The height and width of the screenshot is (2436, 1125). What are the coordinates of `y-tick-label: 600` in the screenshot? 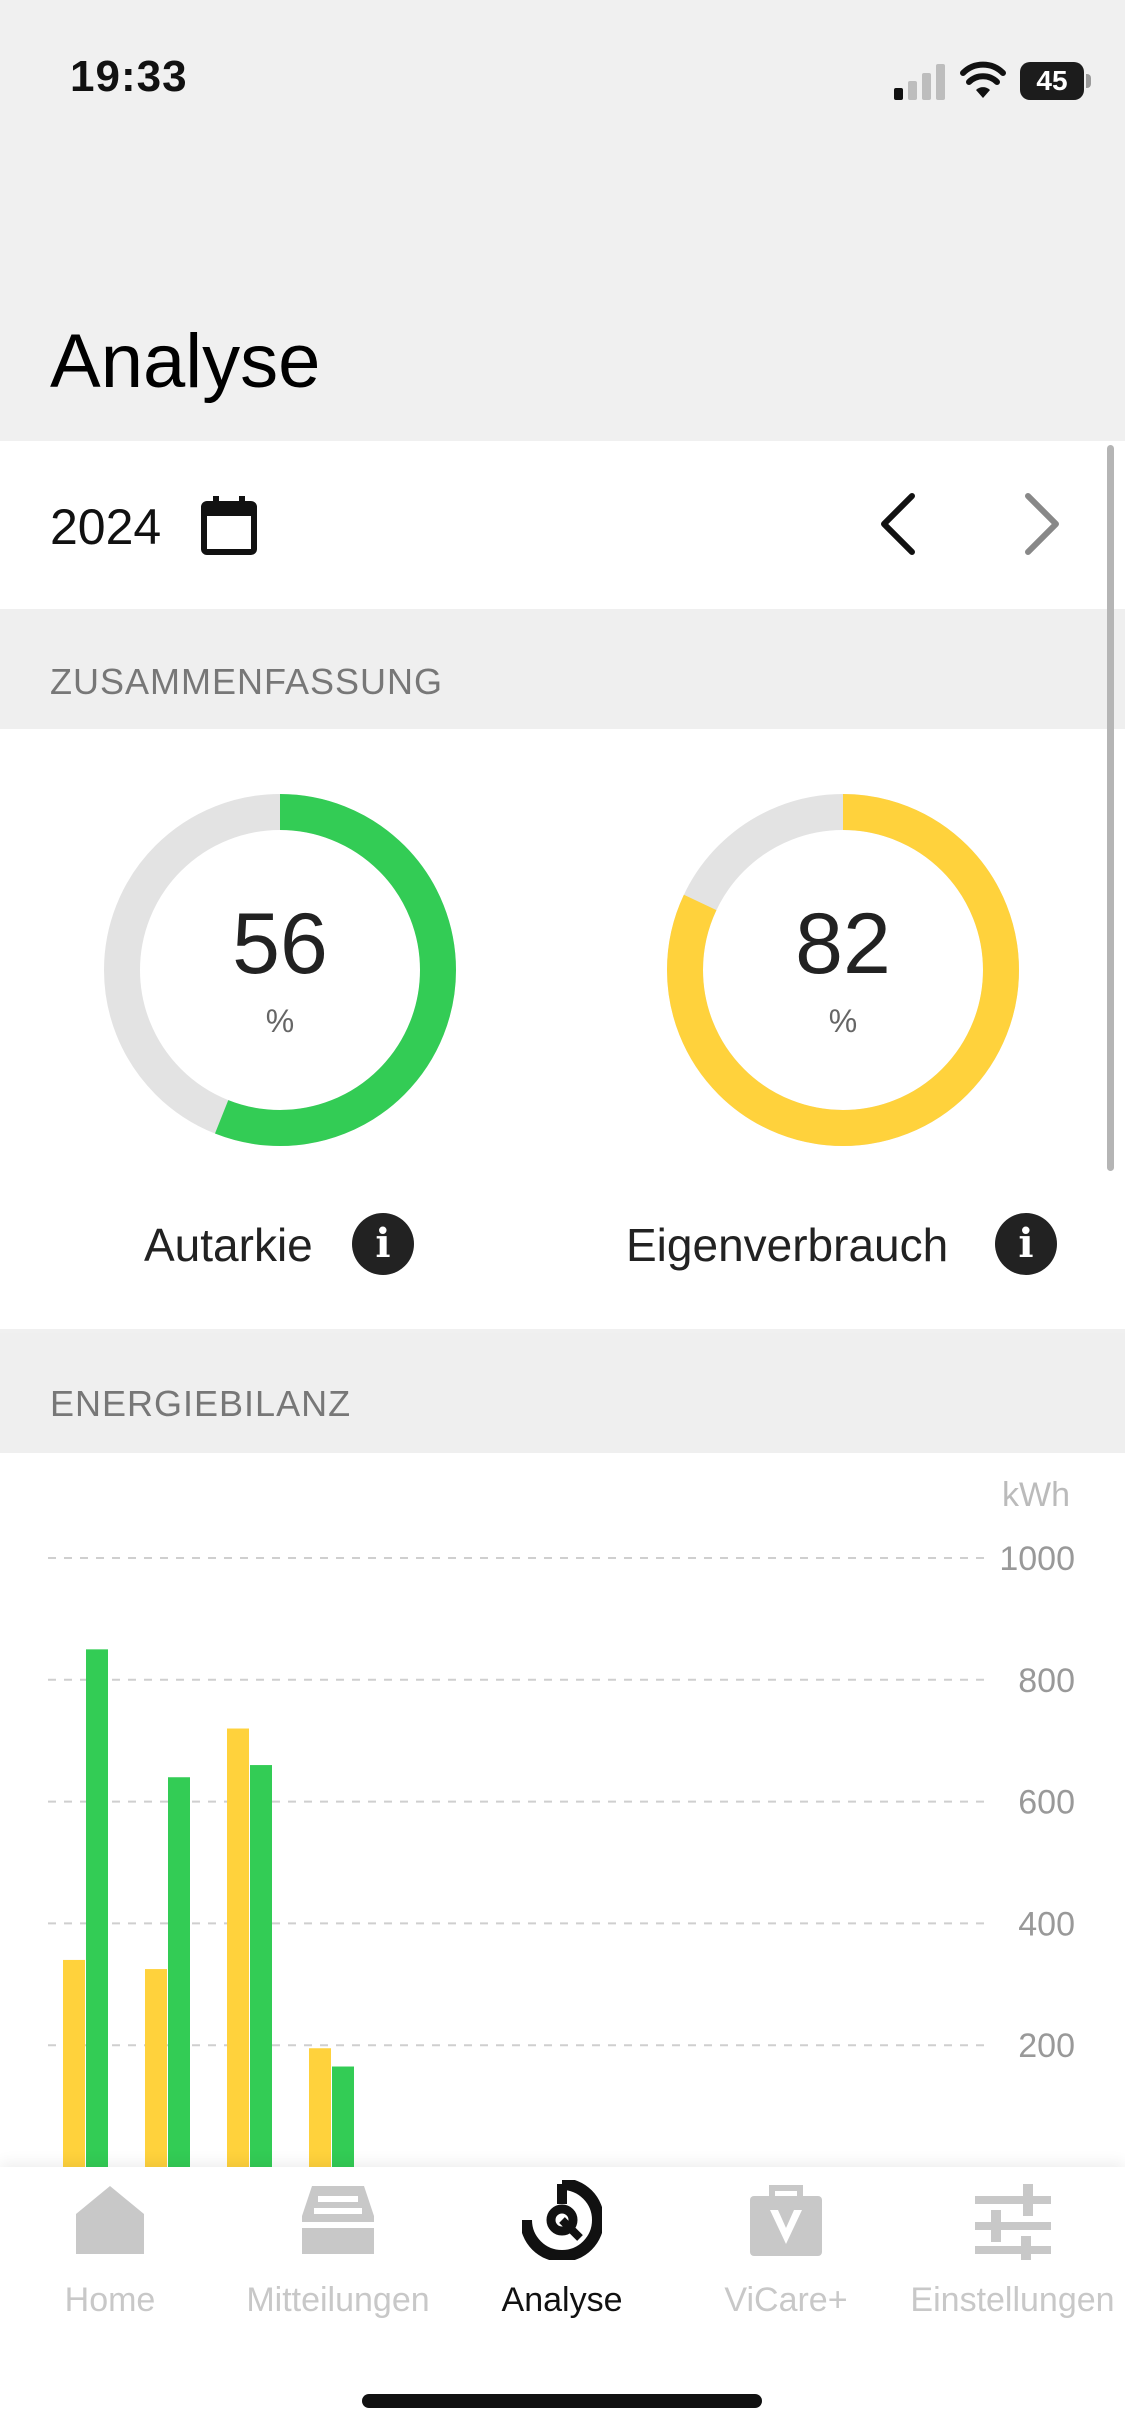 It's located at (1046, 1803).